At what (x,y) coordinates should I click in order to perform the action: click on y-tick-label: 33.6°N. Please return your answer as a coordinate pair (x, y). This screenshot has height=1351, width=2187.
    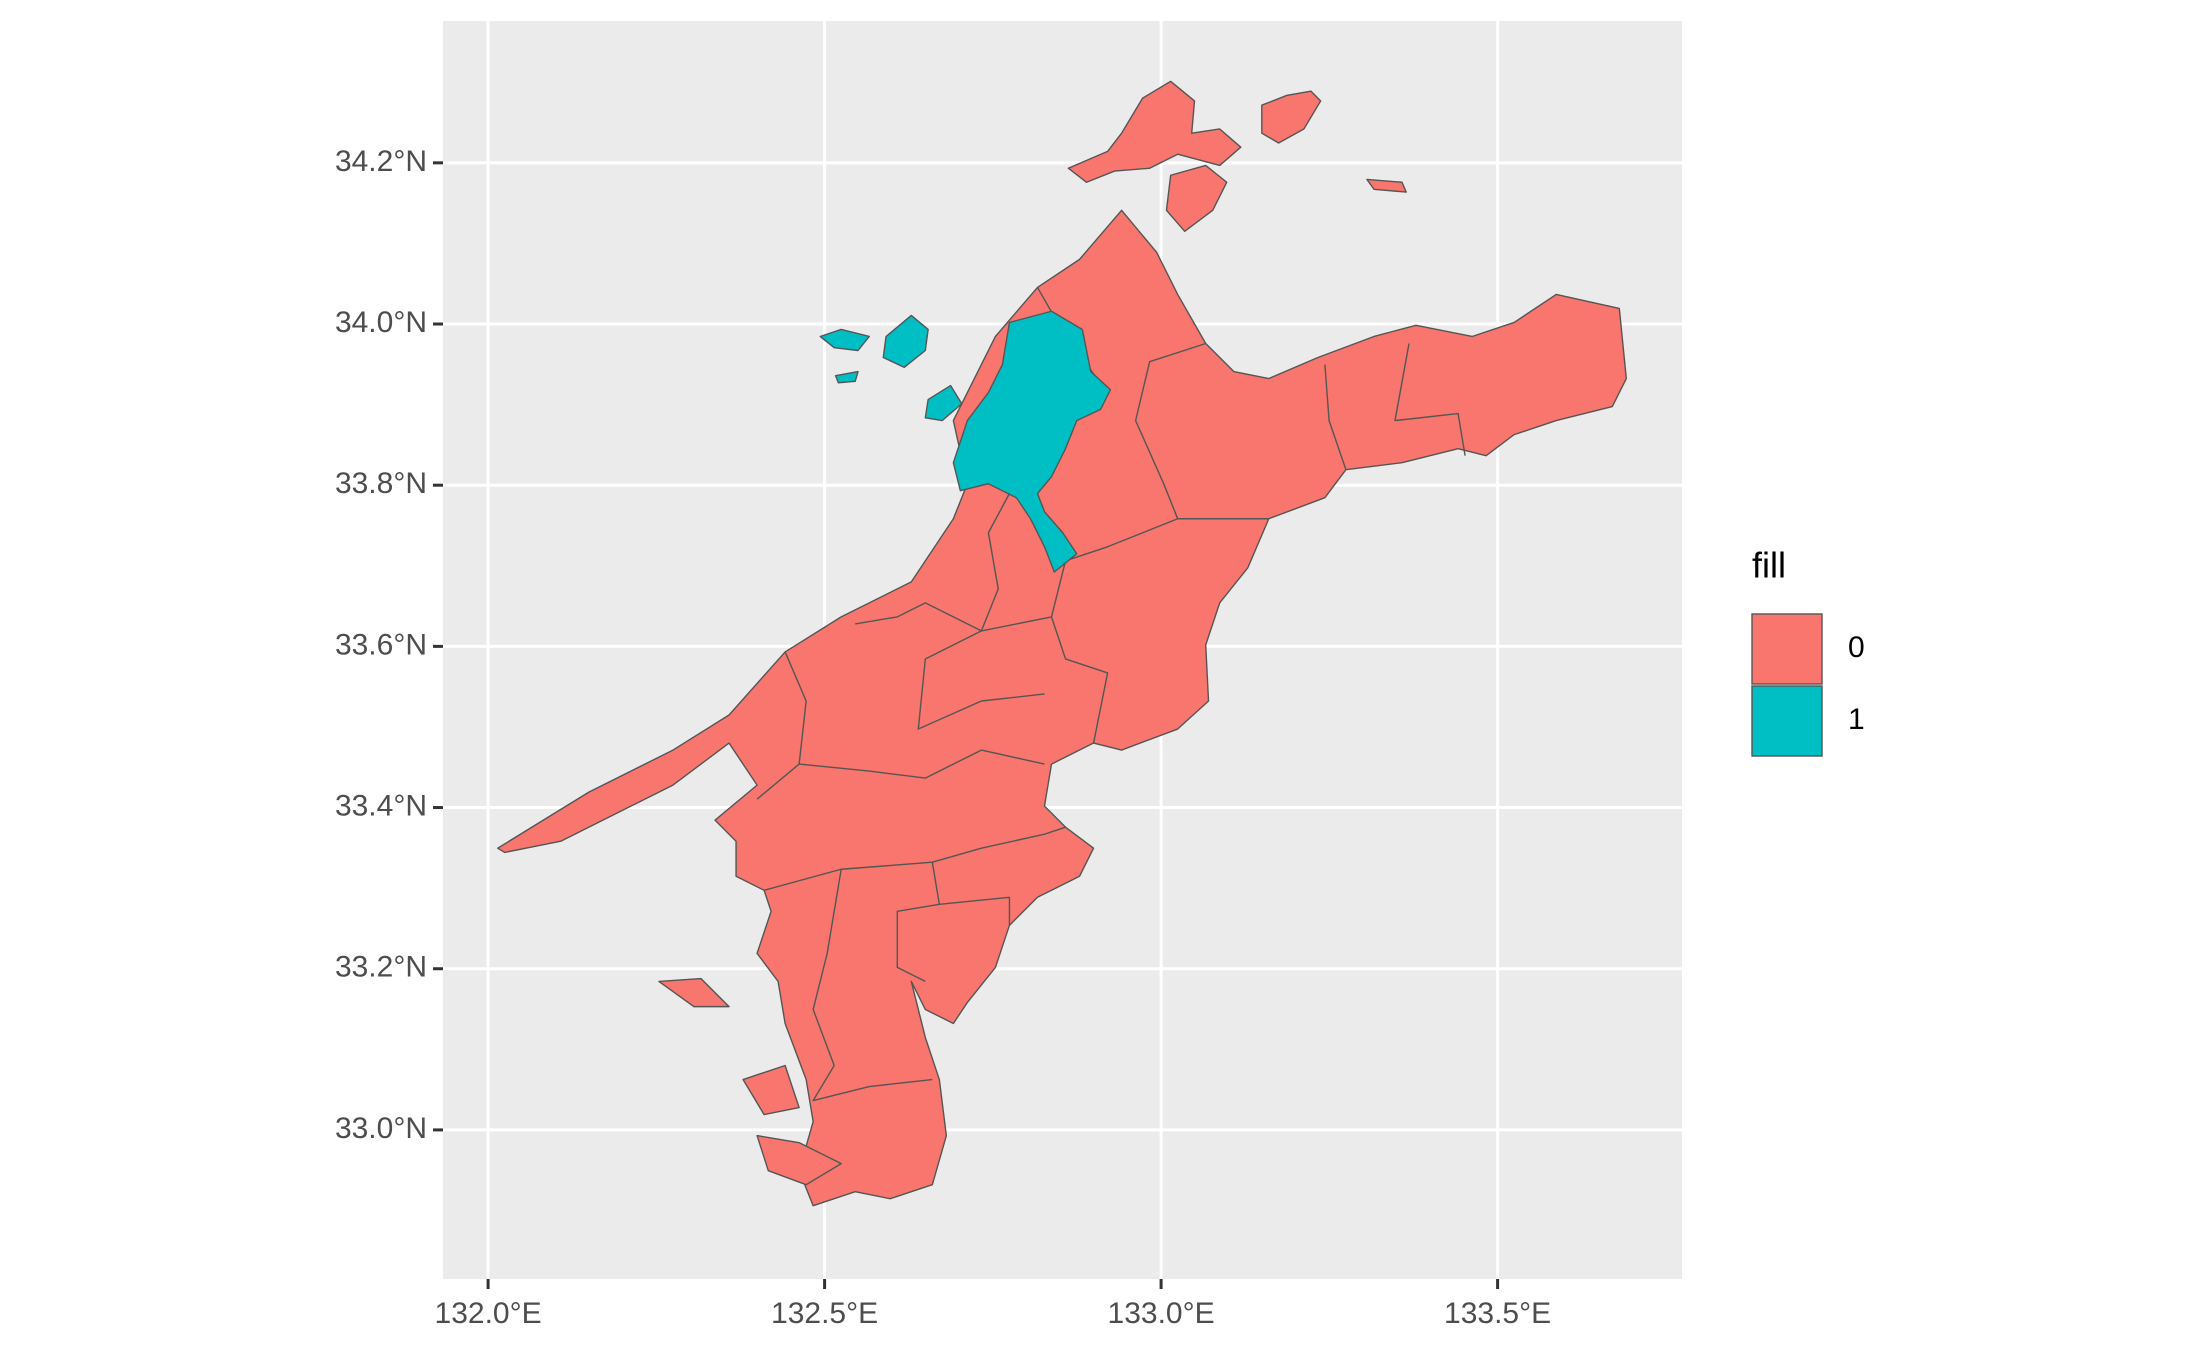
    Looking at the image, I should click on (381, 644).